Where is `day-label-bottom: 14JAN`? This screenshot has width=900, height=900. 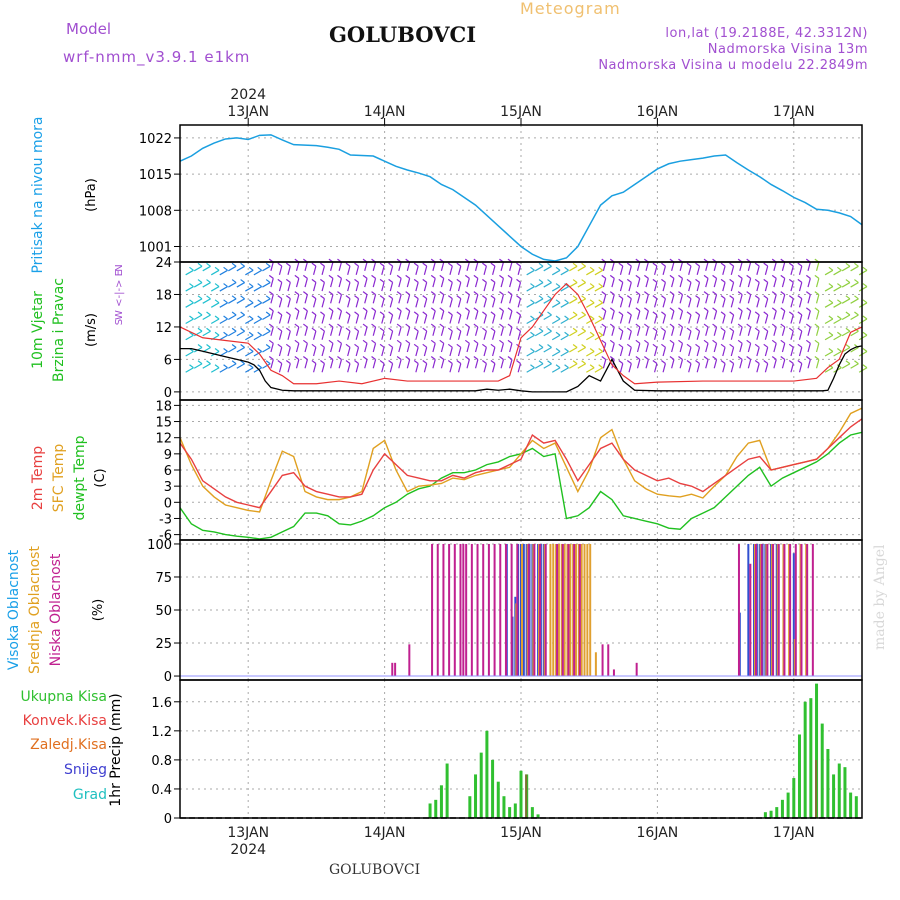
day-label-bottom: 14JAN is located at coordinates (385, 833).